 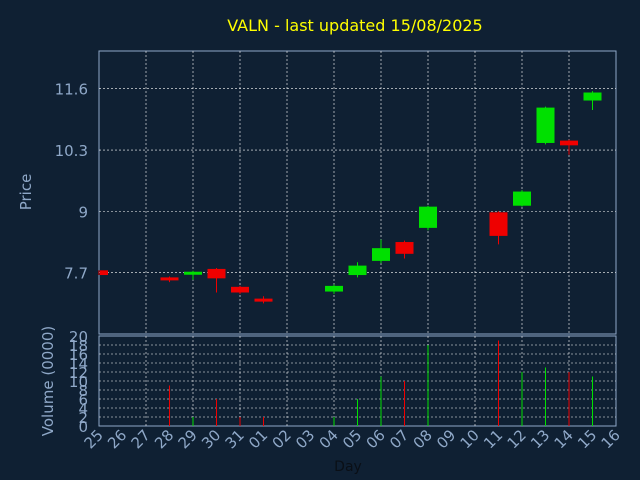 What do you see at coordinates (26, 192) in the screenshot?
I see `price-axis-label: Price` at bounding box center [26, 192].